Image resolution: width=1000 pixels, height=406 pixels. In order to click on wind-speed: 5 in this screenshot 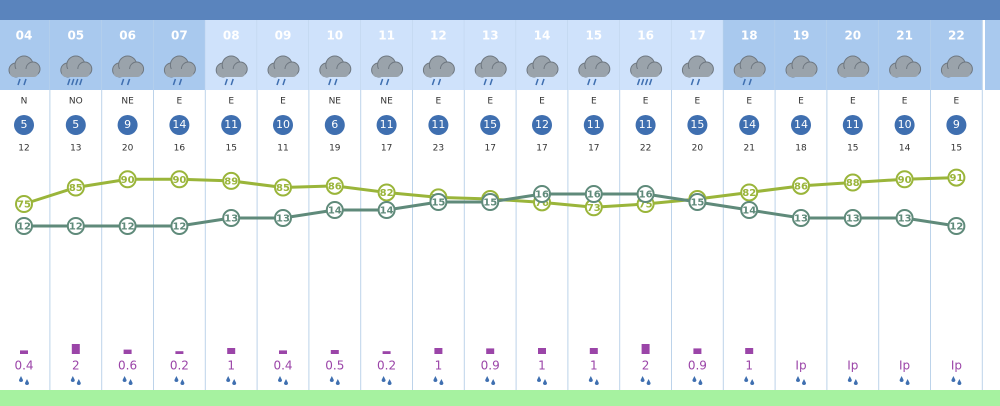, I will do `click(75, 124)`.